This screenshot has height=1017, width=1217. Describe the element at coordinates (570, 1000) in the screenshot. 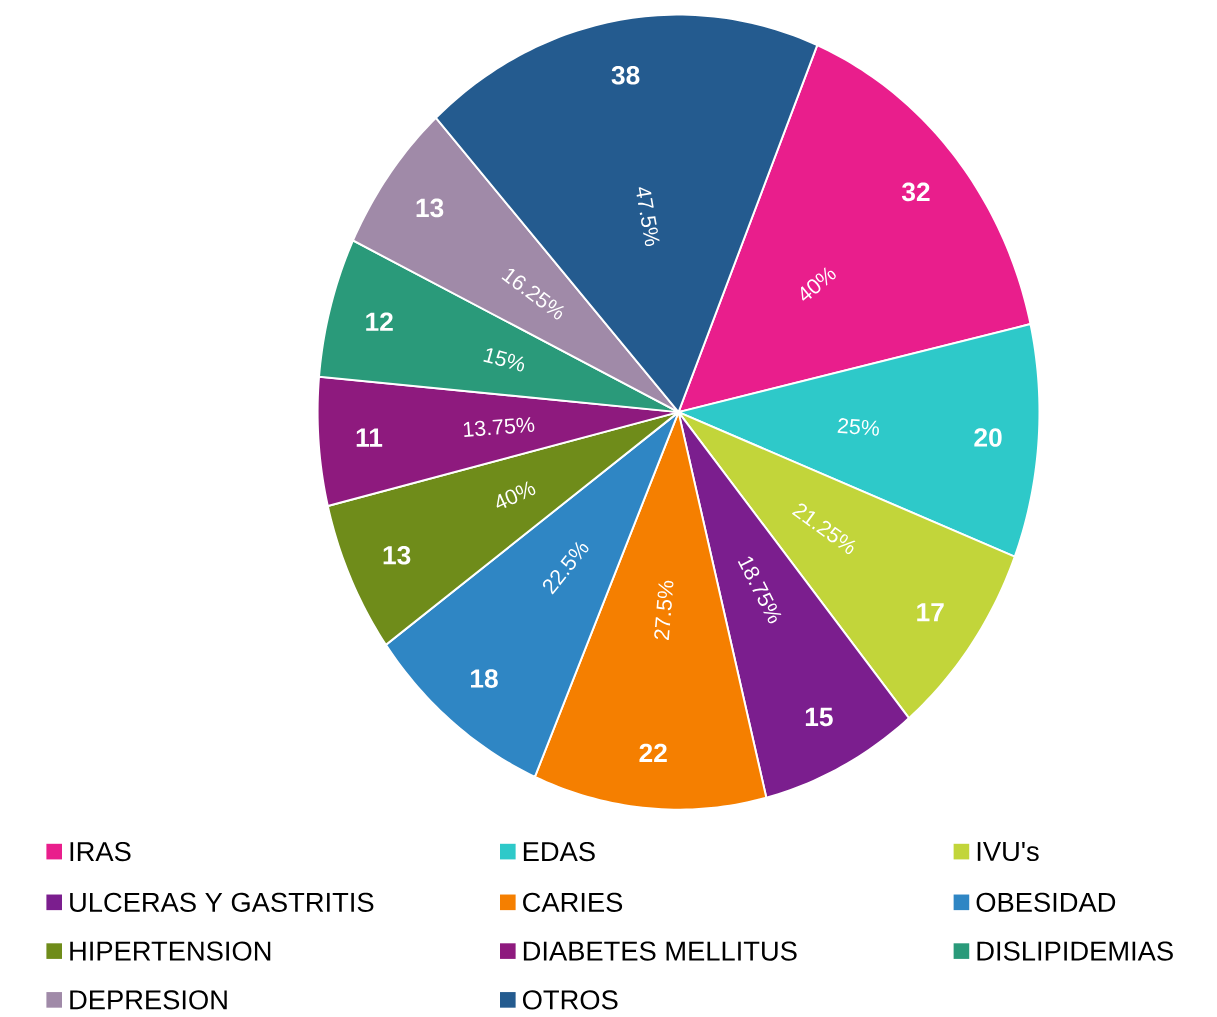

I see `legend-label: OTROS` at that location.